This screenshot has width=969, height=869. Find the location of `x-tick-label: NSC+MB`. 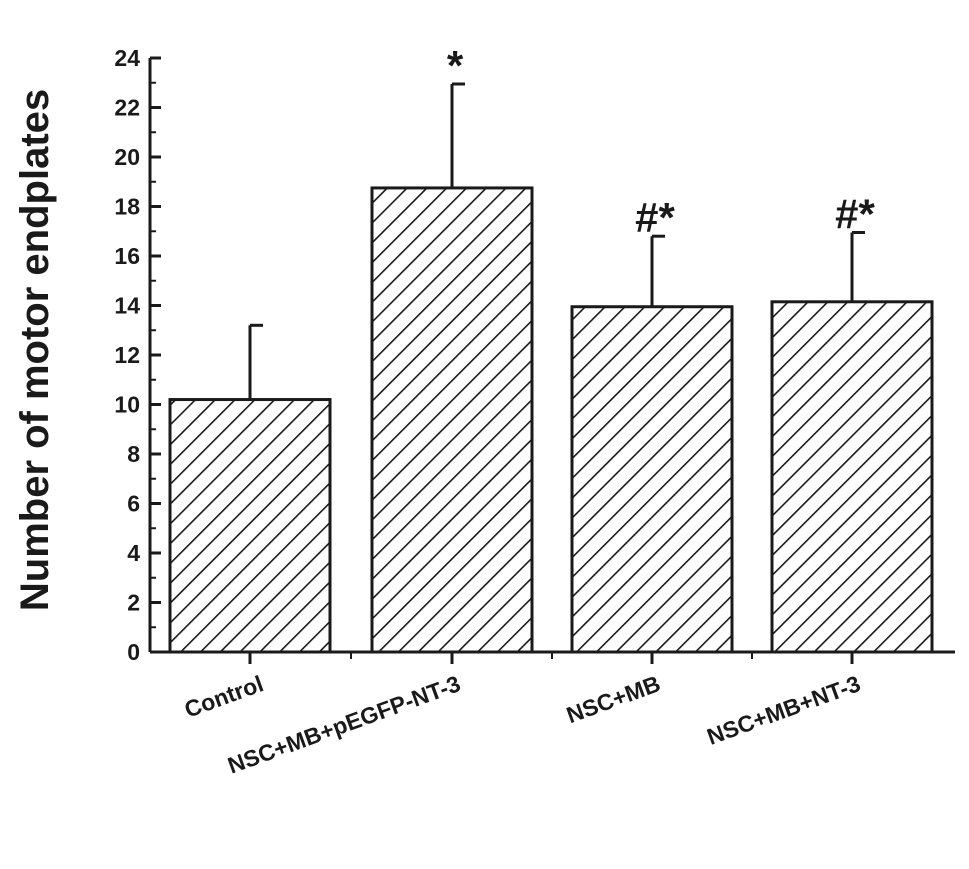

x-tick-label: NSC+MB is located at coordinates (613, 699).